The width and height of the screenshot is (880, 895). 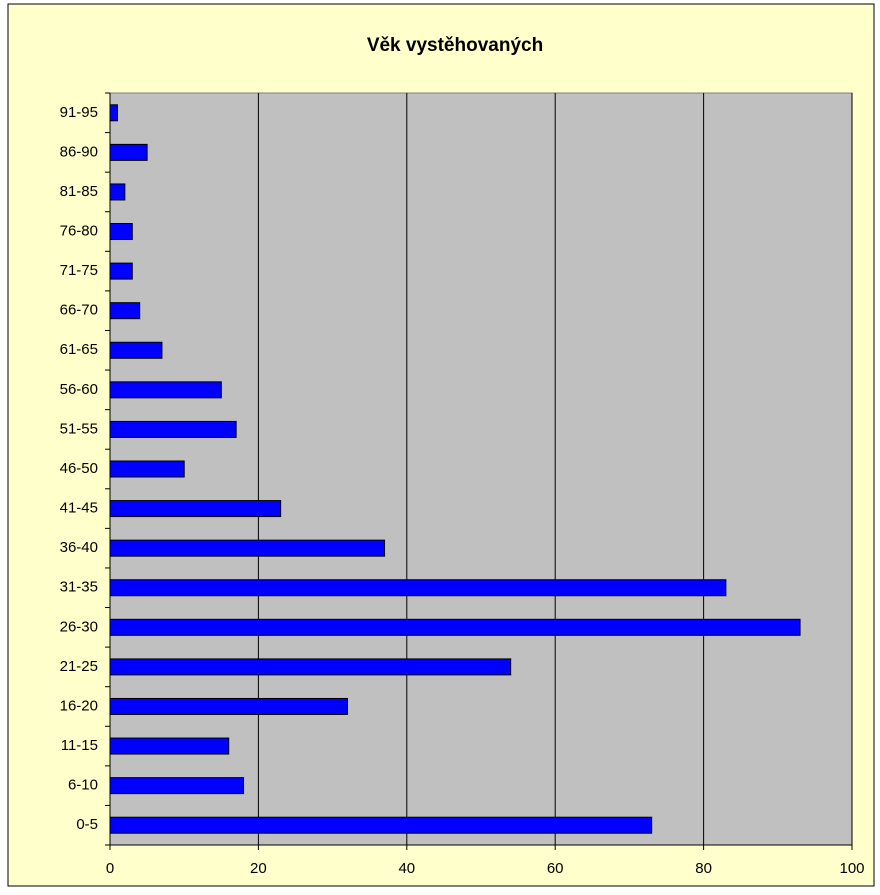 I want to click on y-tick-label: 76-80, so click(x=79, y=230).